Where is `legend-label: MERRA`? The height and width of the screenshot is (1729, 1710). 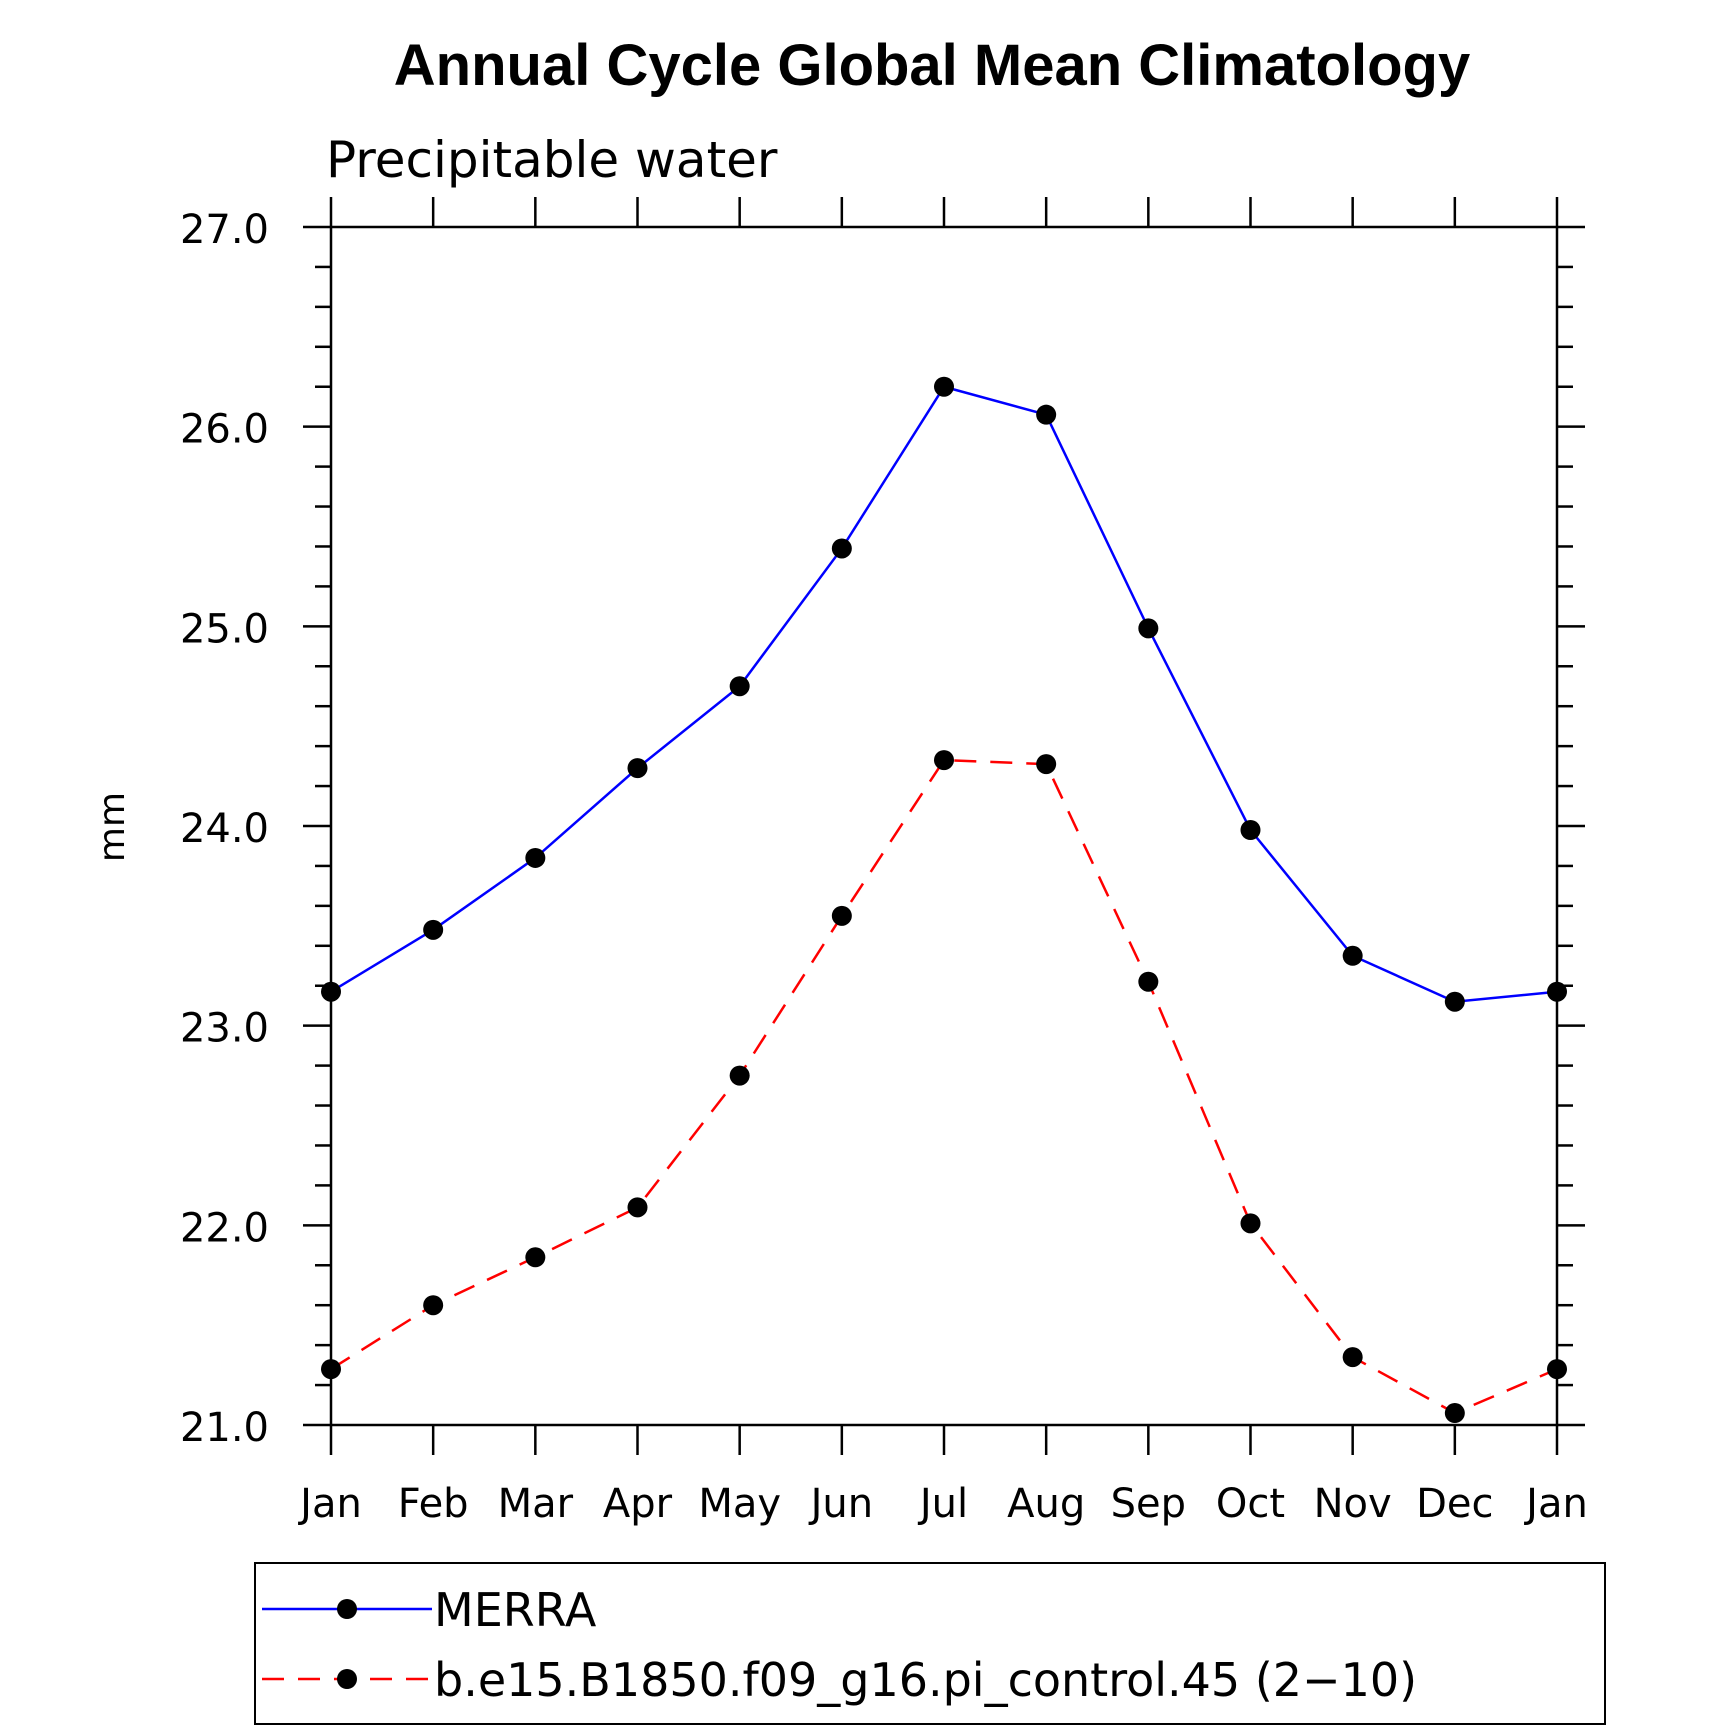
legend-label: MERRA is located at coordinates (515, 1610).